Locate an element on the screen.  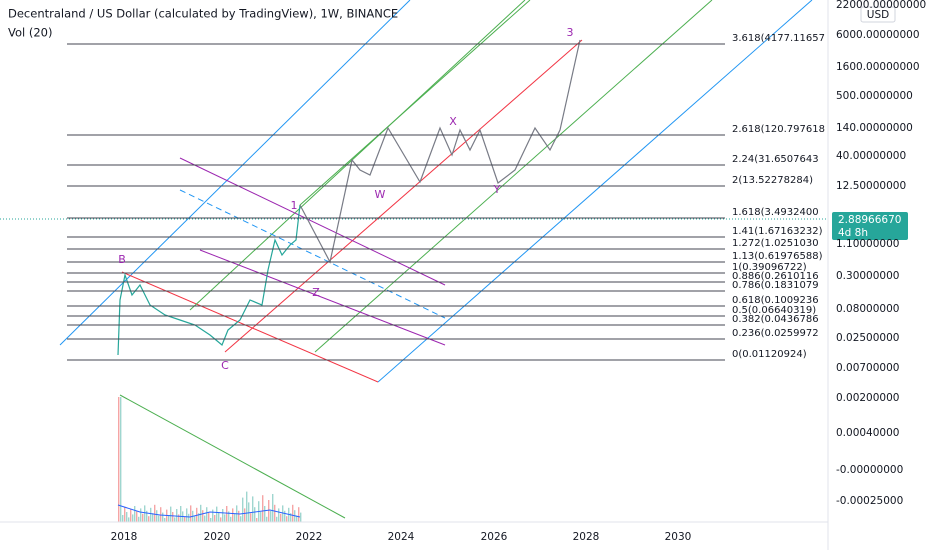
wave-label: W is located at coordinates (380, 194).